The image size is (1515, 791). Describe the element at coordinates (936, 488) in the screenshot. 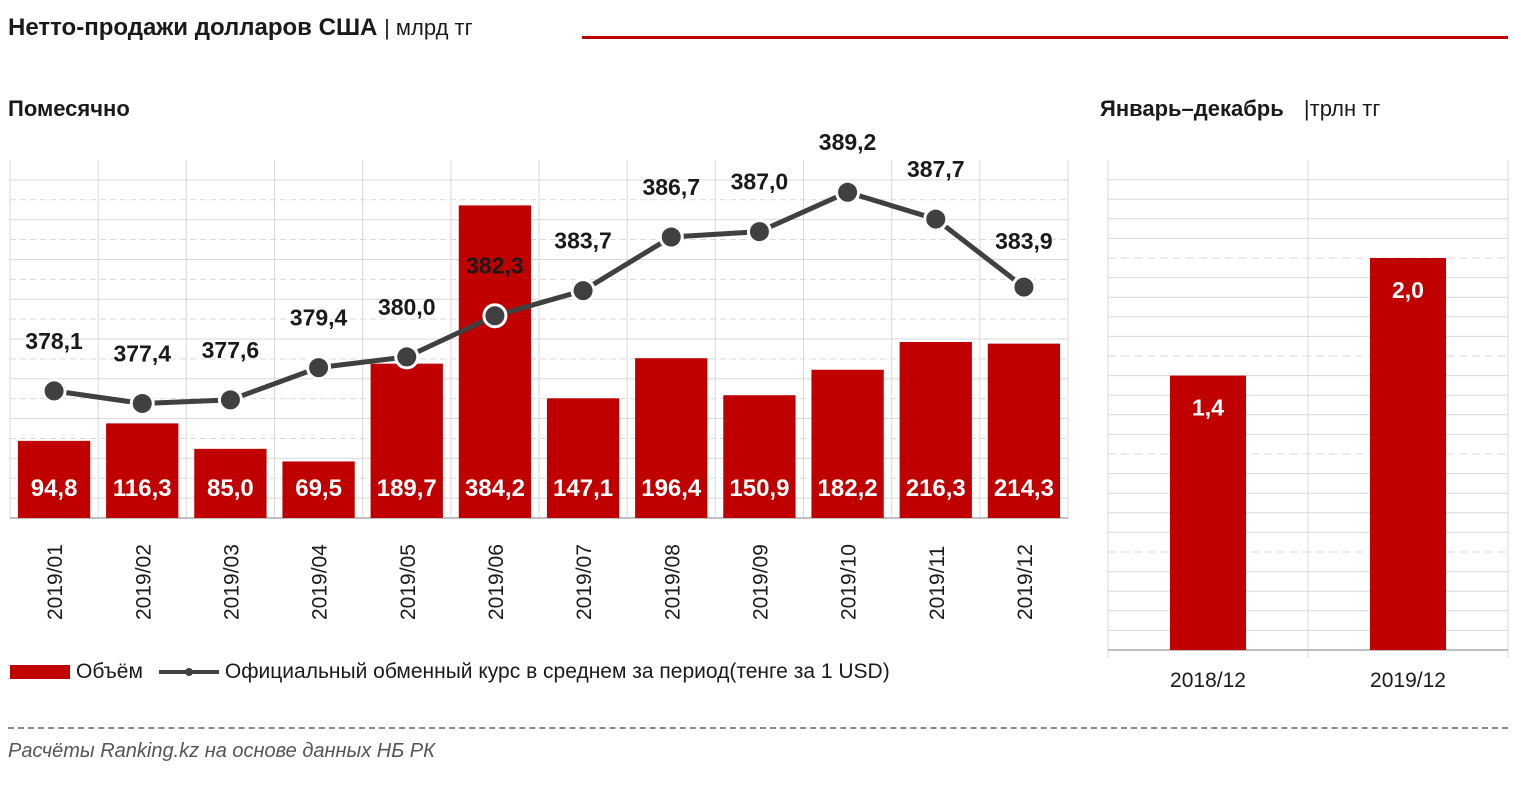

I see `monthly-bar-label: 216,3` at that location.